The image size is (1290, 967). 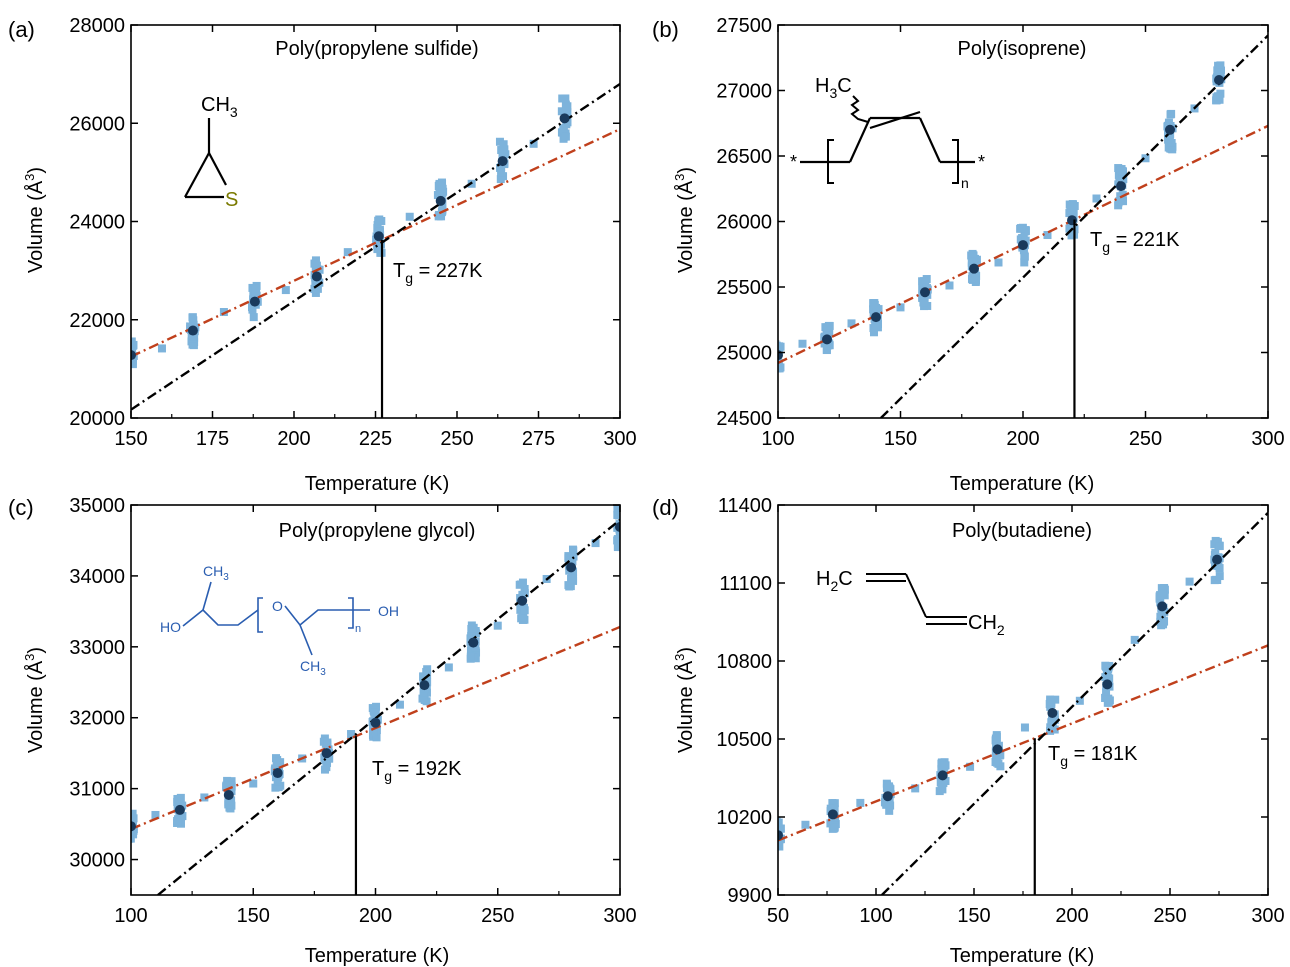 I want to click on panel-label: (a), so click(x=21, y=29).